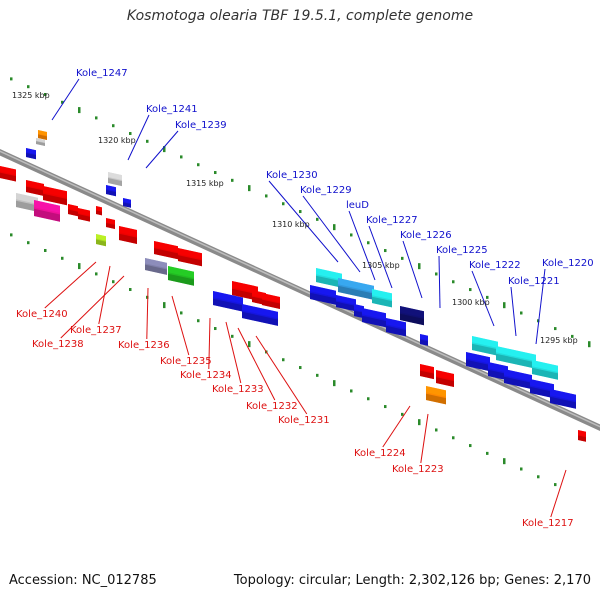  I want to click on forward-gene-label: Kole_1221, so click(534, 281).